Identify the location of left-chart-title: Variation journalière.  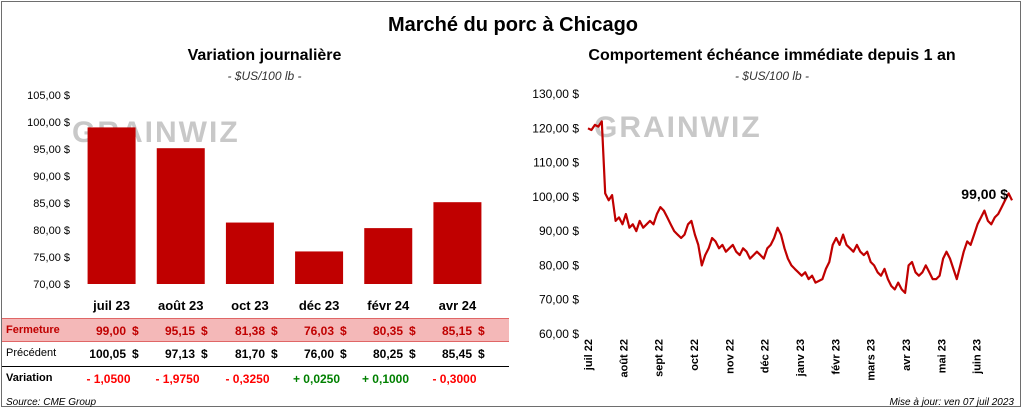
(264, 55).